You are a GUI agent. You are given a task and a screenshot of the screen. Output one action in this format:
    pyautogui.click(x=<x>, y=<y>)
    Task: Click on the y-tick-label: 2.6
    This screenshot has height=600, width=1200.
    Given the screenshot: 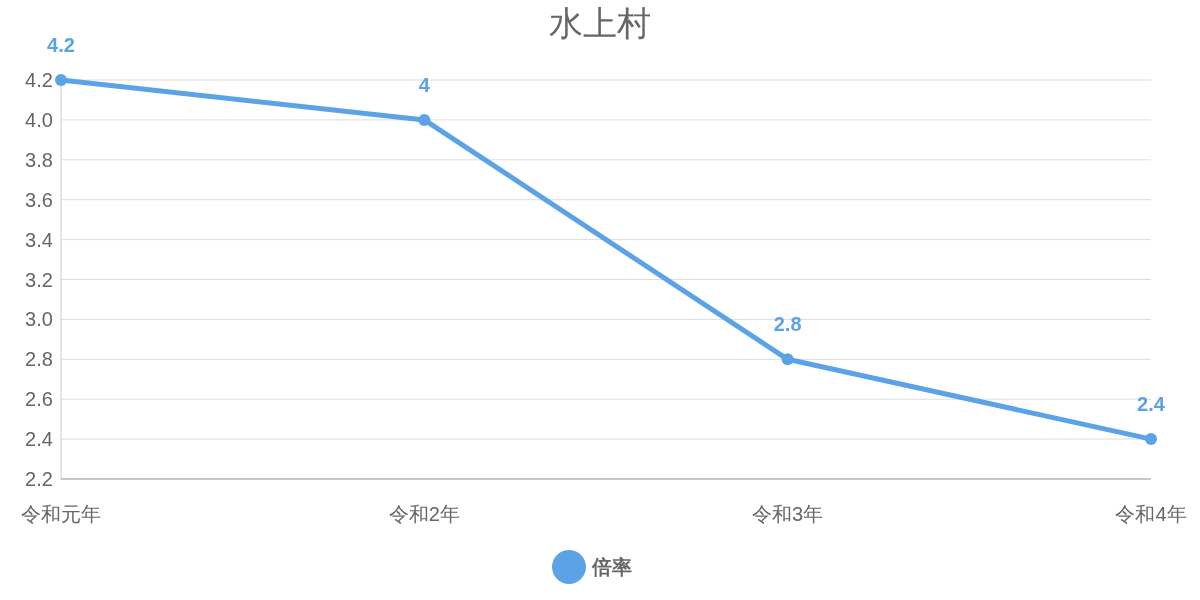 What is the action you would take?
    pyautogui.click(x=39, y=399)
    